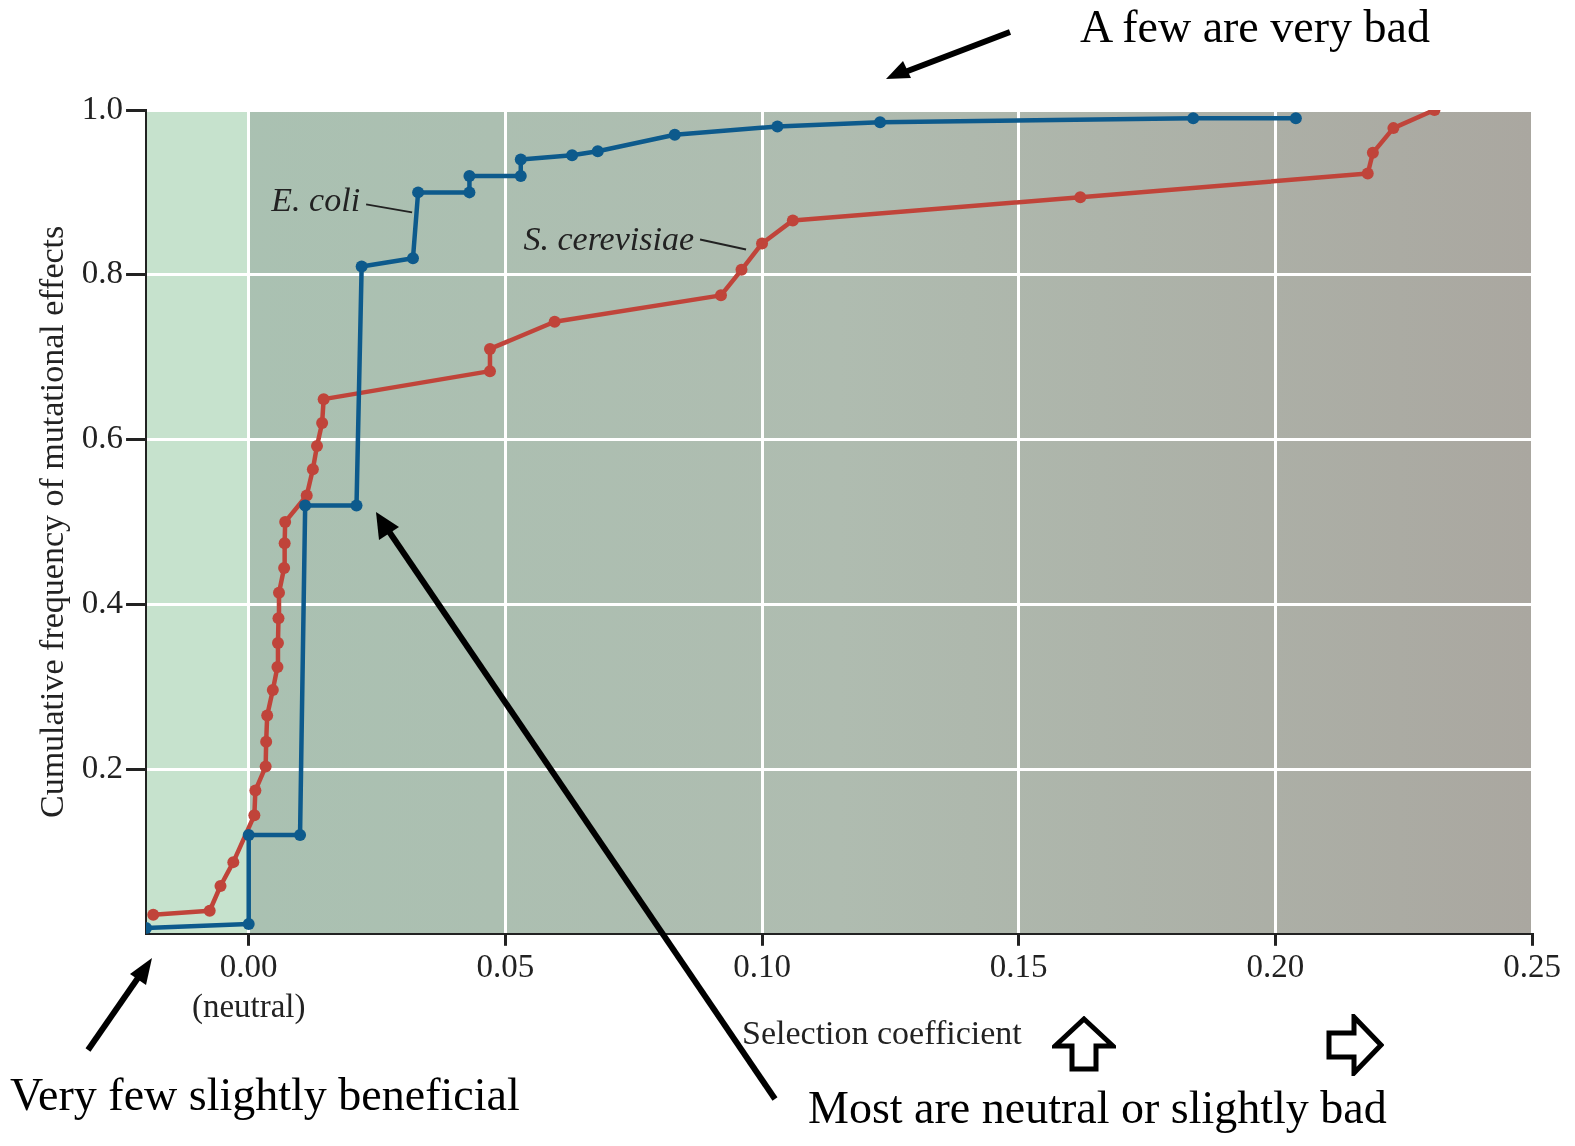  What do you see at coordinates (102, 437) in the screenshot?
I see `y-tick-label: 0.6` at bounding box center [102, 437].